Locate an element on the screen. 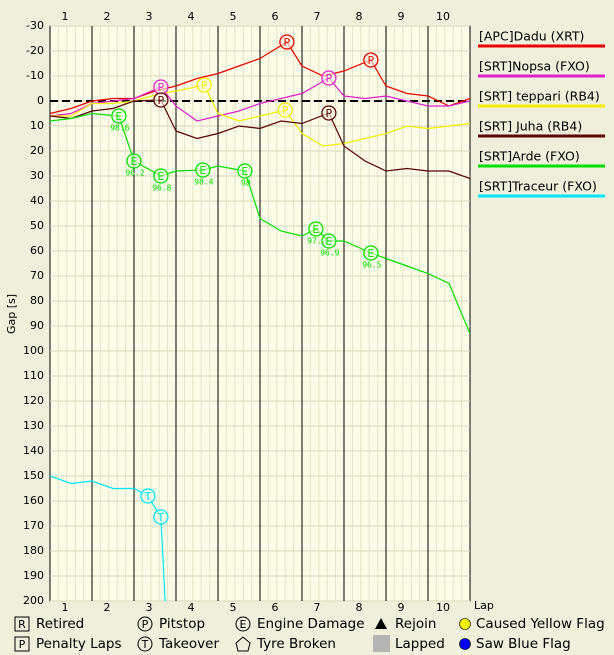 The width and height of the screenshot is (614, 655). y-tick-label: 140 is located at coordinates (33, 450).